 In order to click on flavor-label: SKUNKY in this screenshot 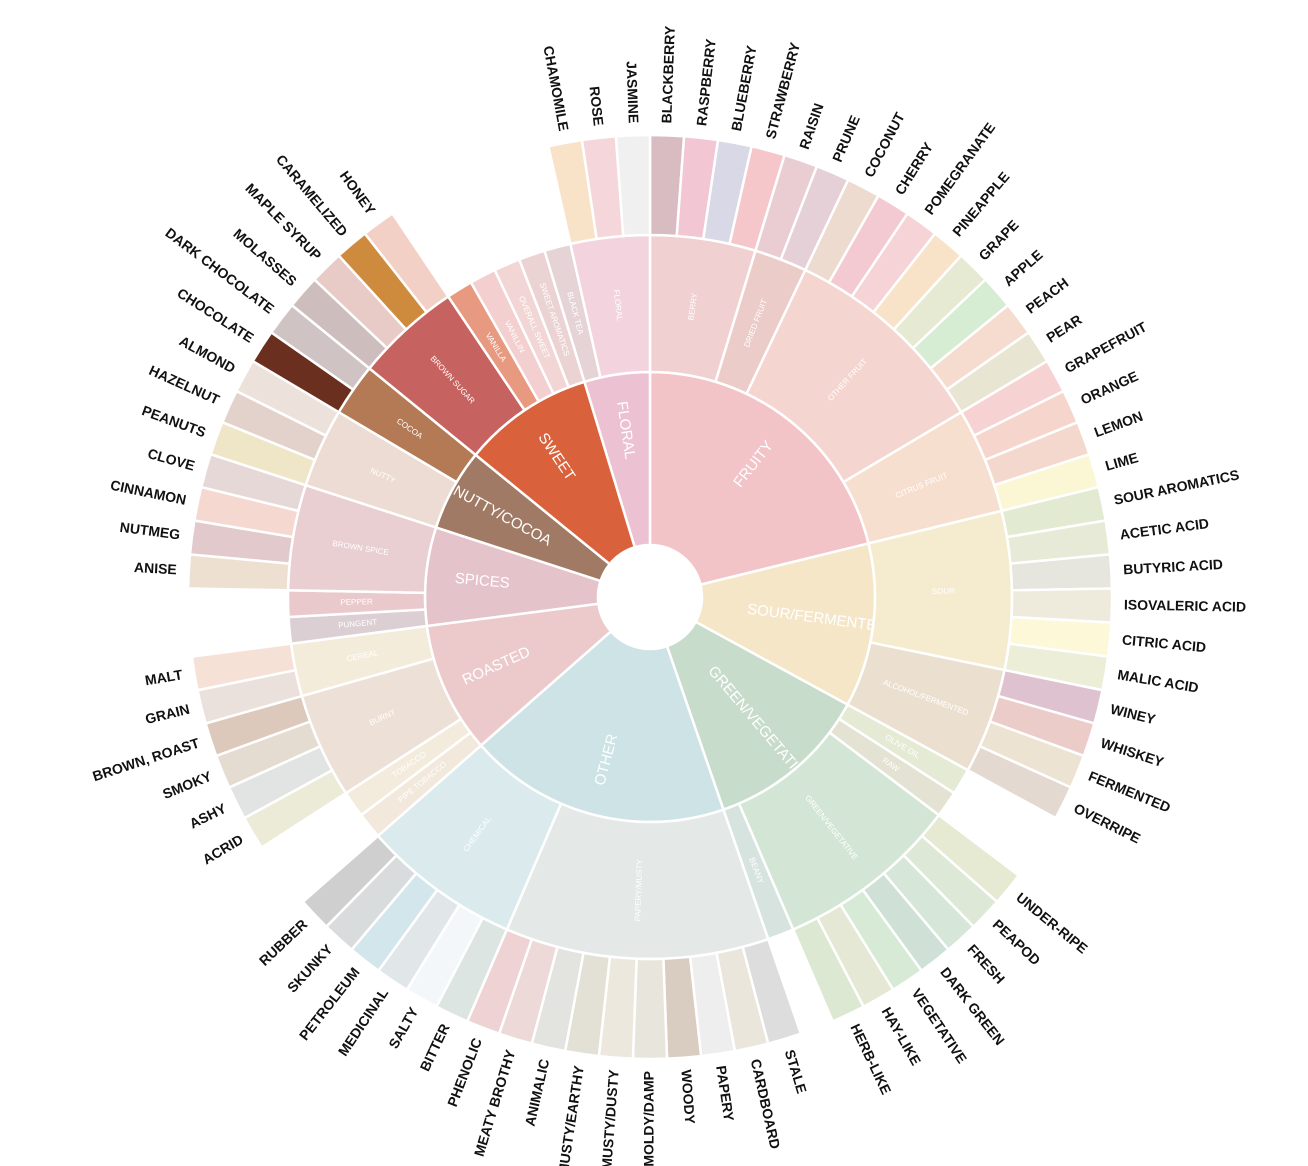, I will do `click(310, 968)`.